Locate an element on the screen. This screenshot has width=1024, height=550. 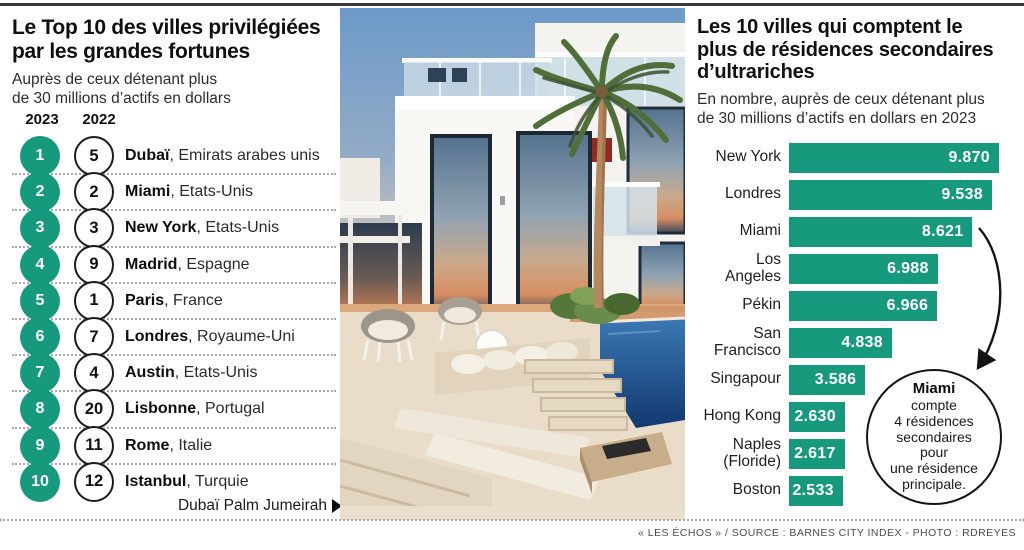
bar: 4.838 is located at coordinates (840, 342).